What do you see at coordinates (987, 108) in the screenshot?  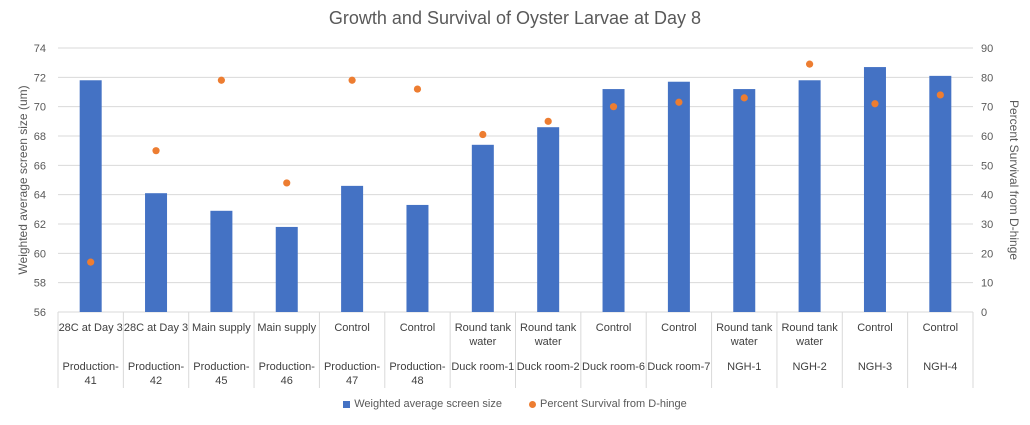 I see `y2-tick-label: 70` at bounding box center [987, 108].